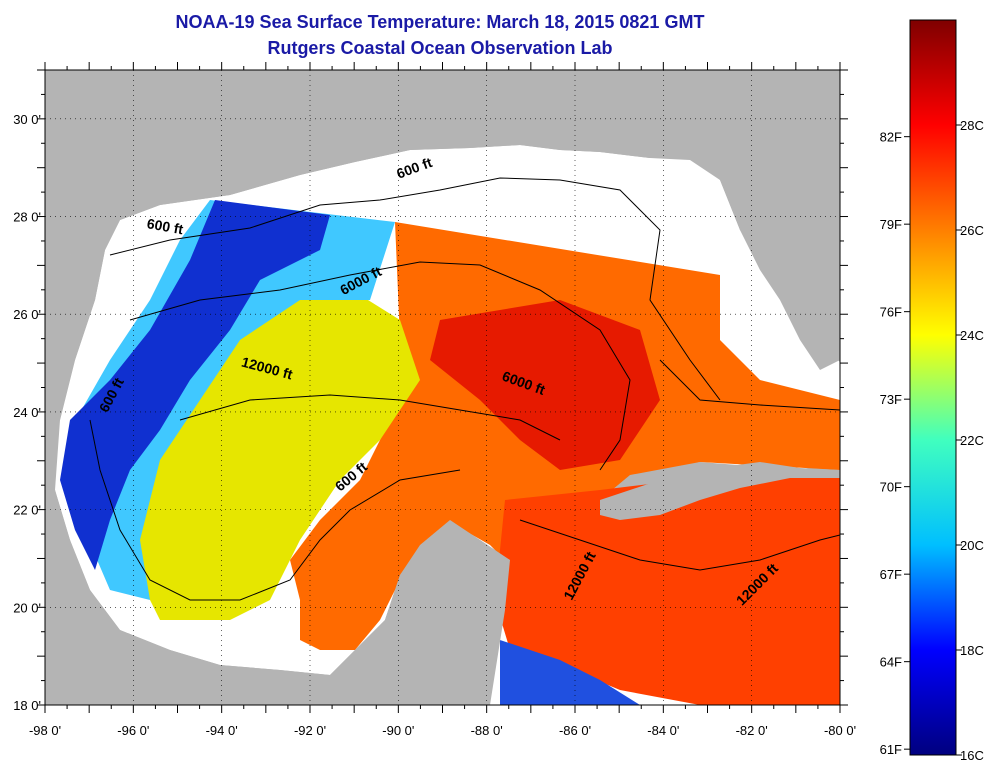  Describe the element at coordinates (27, 314) in the screenshot. I see `lat-tick-label: 26 0'` at that location.